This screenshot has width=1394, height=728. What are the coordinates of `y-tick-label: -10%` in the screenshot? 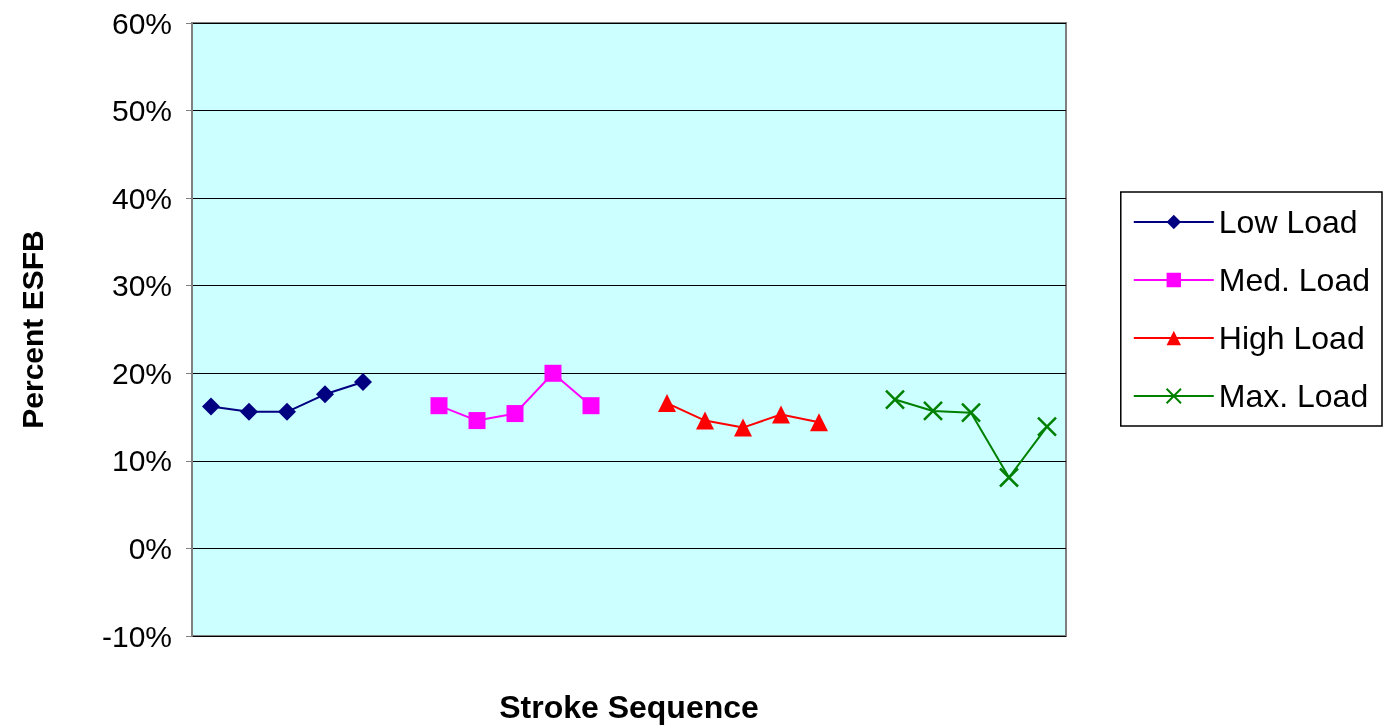 It's located at (136, 636).